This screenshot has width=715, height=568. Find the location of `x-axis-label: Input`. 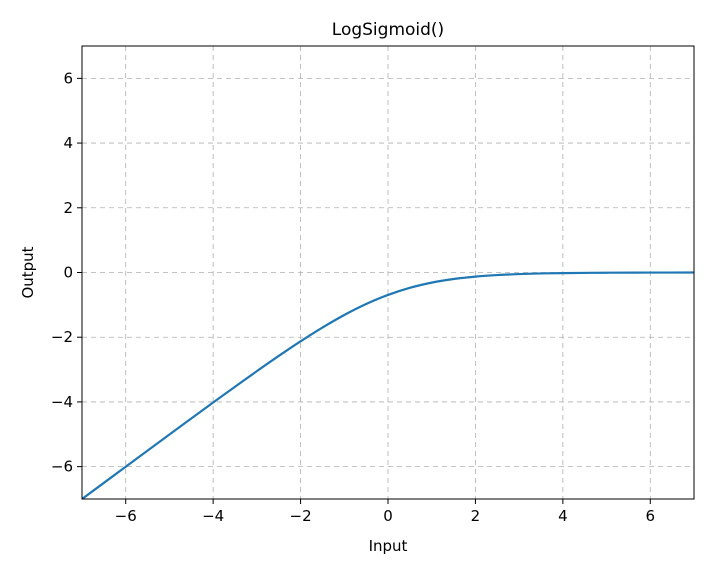

x-axis-label: Input is located at coordinates (388, 546).